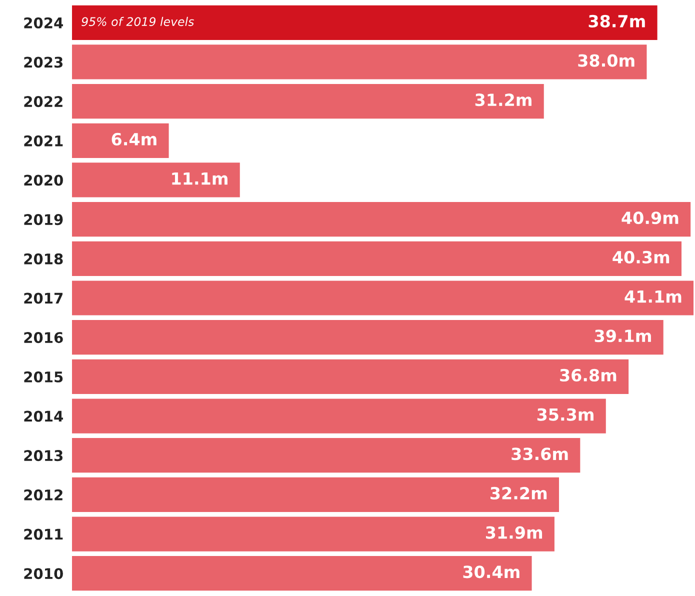 The width and height of the screenshot is (695, 596). Describe the element at coordinates (653, 296) in the screenshot. I see `data-label: 41.1m` at that location.